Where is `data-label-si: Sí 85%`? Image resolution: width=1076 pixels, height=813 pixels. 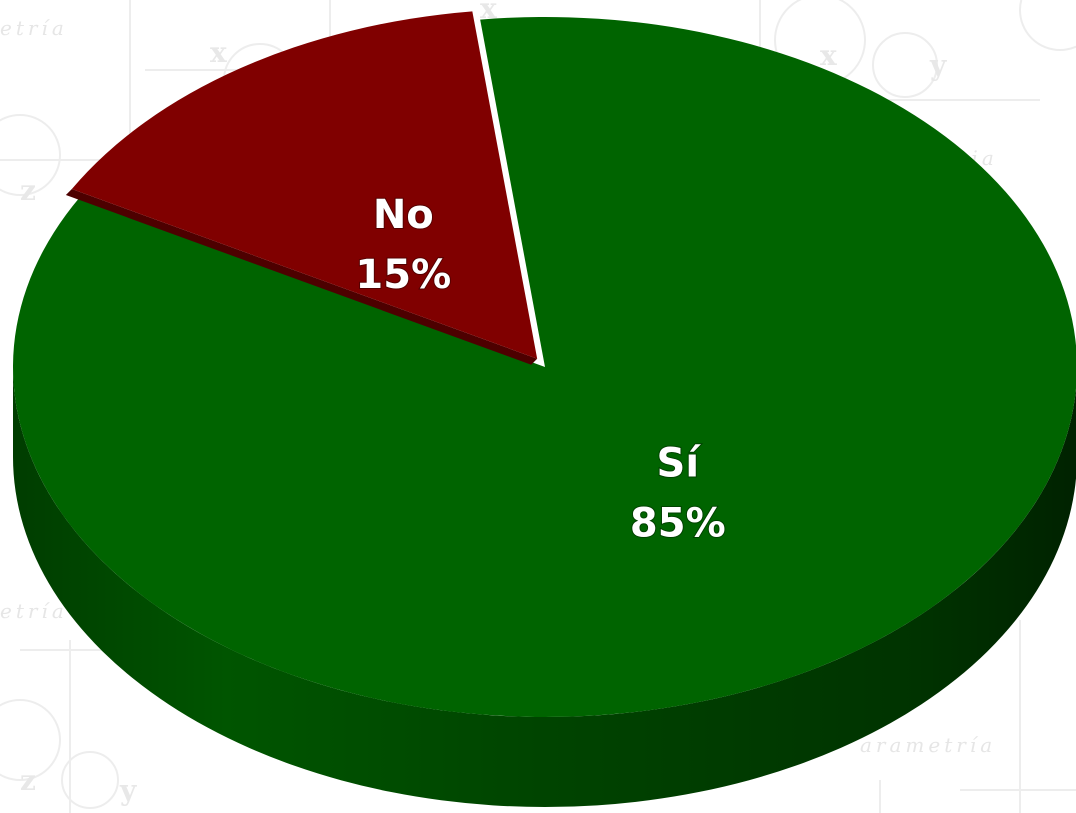
data-label-si: Sí 85% is located at coordinates (678, 493).